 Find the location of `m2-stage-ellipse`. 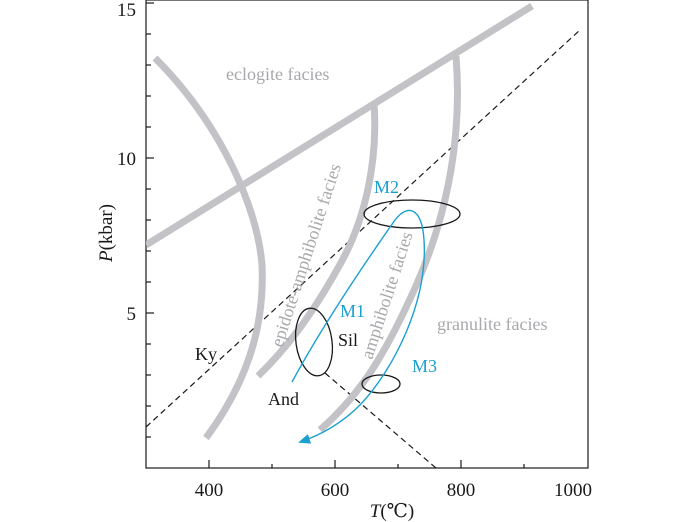

m2-stage-ellipse is located at coordinates (412, 214).